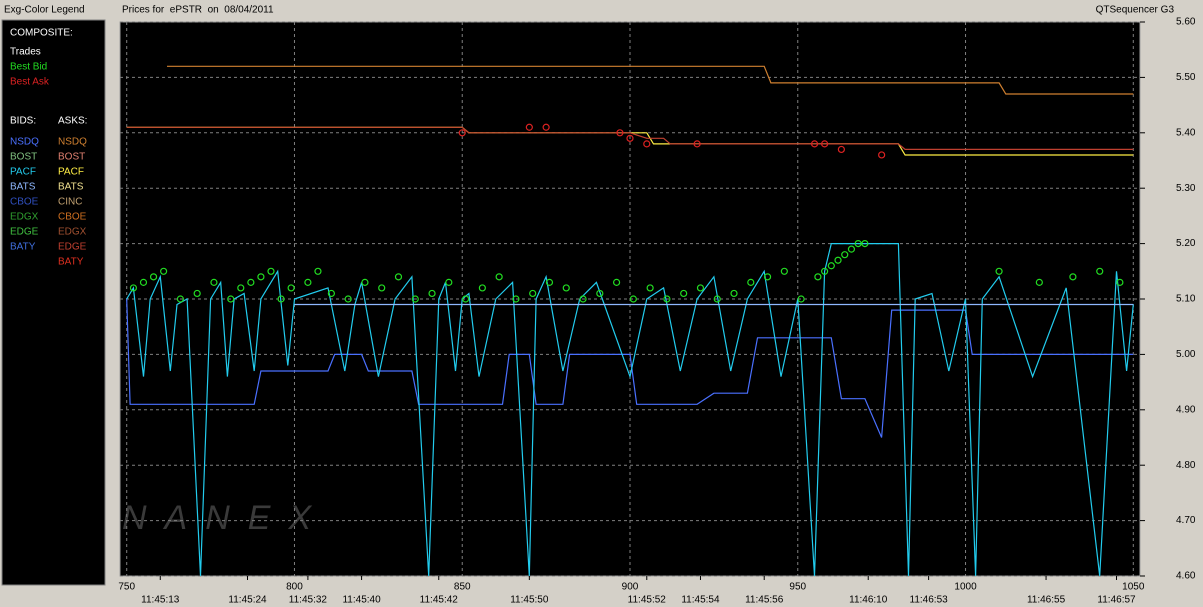 The image size is (1203, 607). Describe the element at coordinates (1186, 465) in the screenshot. I see `y-tick-label: 4.80` at that location.